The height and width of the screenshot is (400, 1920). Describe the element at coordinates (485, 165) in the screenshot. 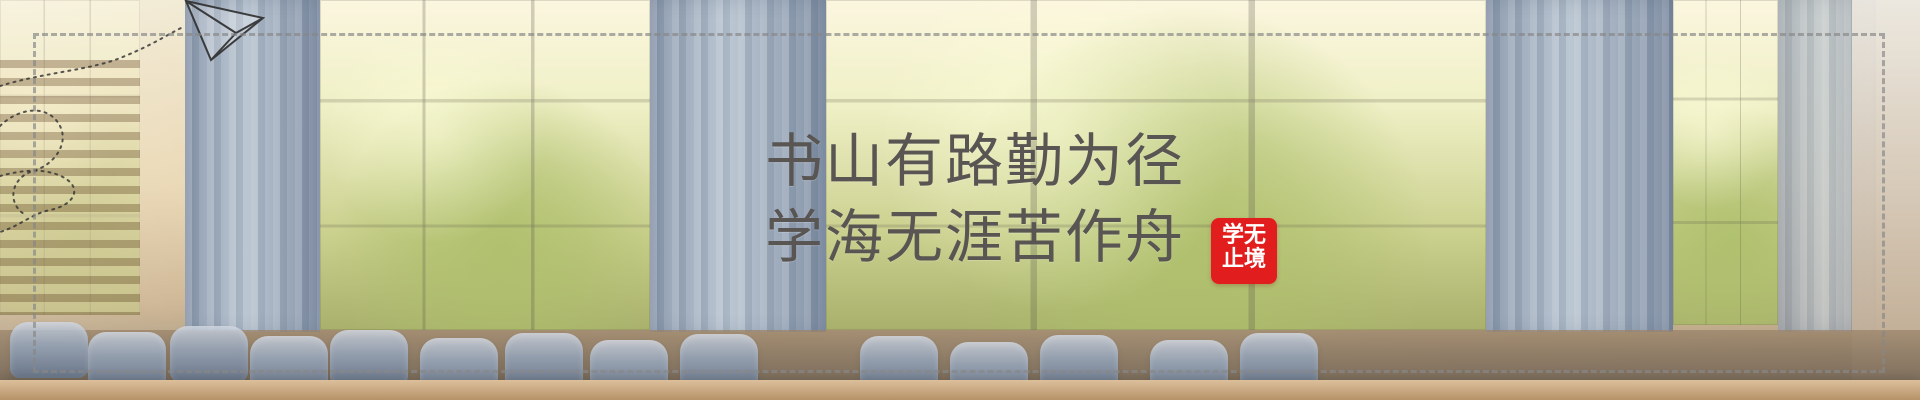

I see `classroom-window-left` at that location.